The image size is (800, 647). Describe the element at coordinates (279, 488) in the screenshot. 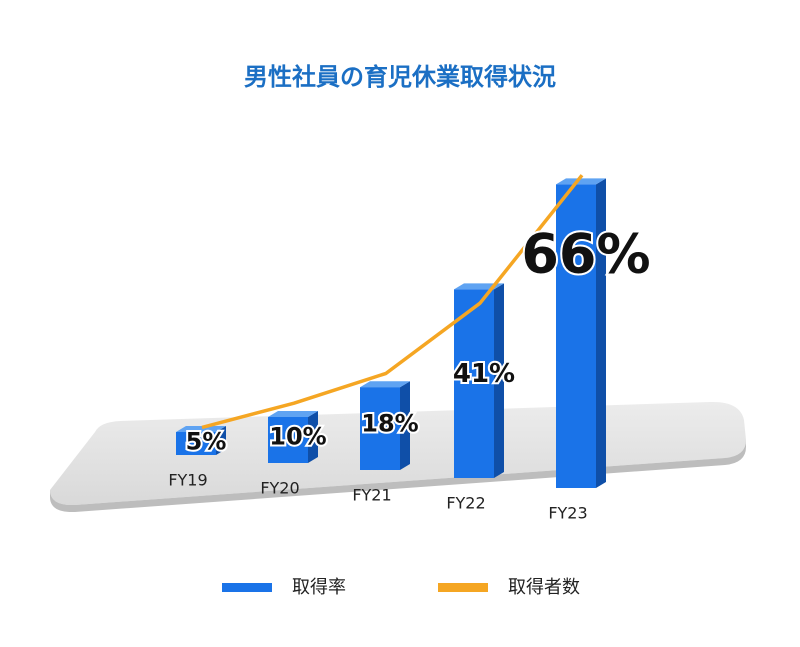

I see `category-label: FY20` at that location.